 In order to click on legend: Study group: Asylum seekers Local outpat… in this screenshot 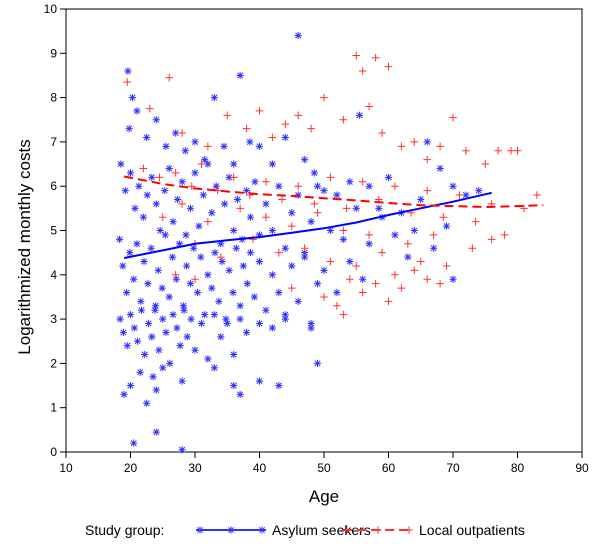, I will do `click(305, 530)`.